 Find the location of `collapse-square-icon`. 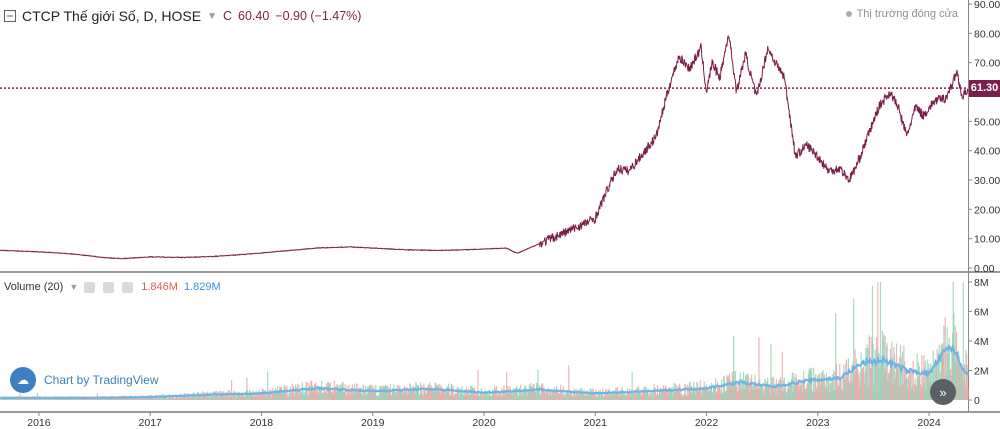

collapse-square-icon is located at coordinates (10, 16).